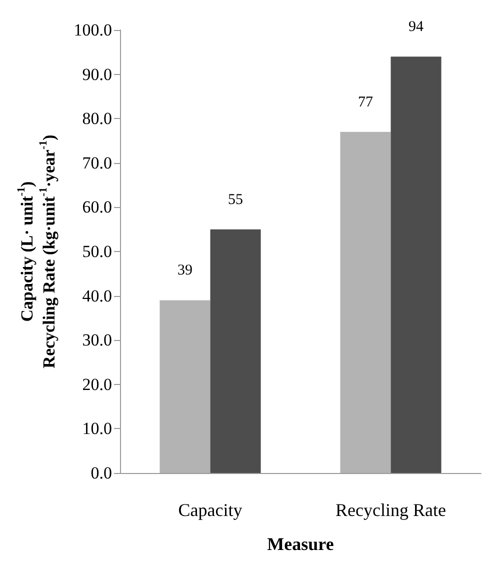 This screenshot has height=573, width=497. Describe the element at coordinates (37, 251) in the screenshot. I see `y-axis-title: Capacity (L· unit-1) Recycling Rate (kg·unit-1·year-1)` at that location.